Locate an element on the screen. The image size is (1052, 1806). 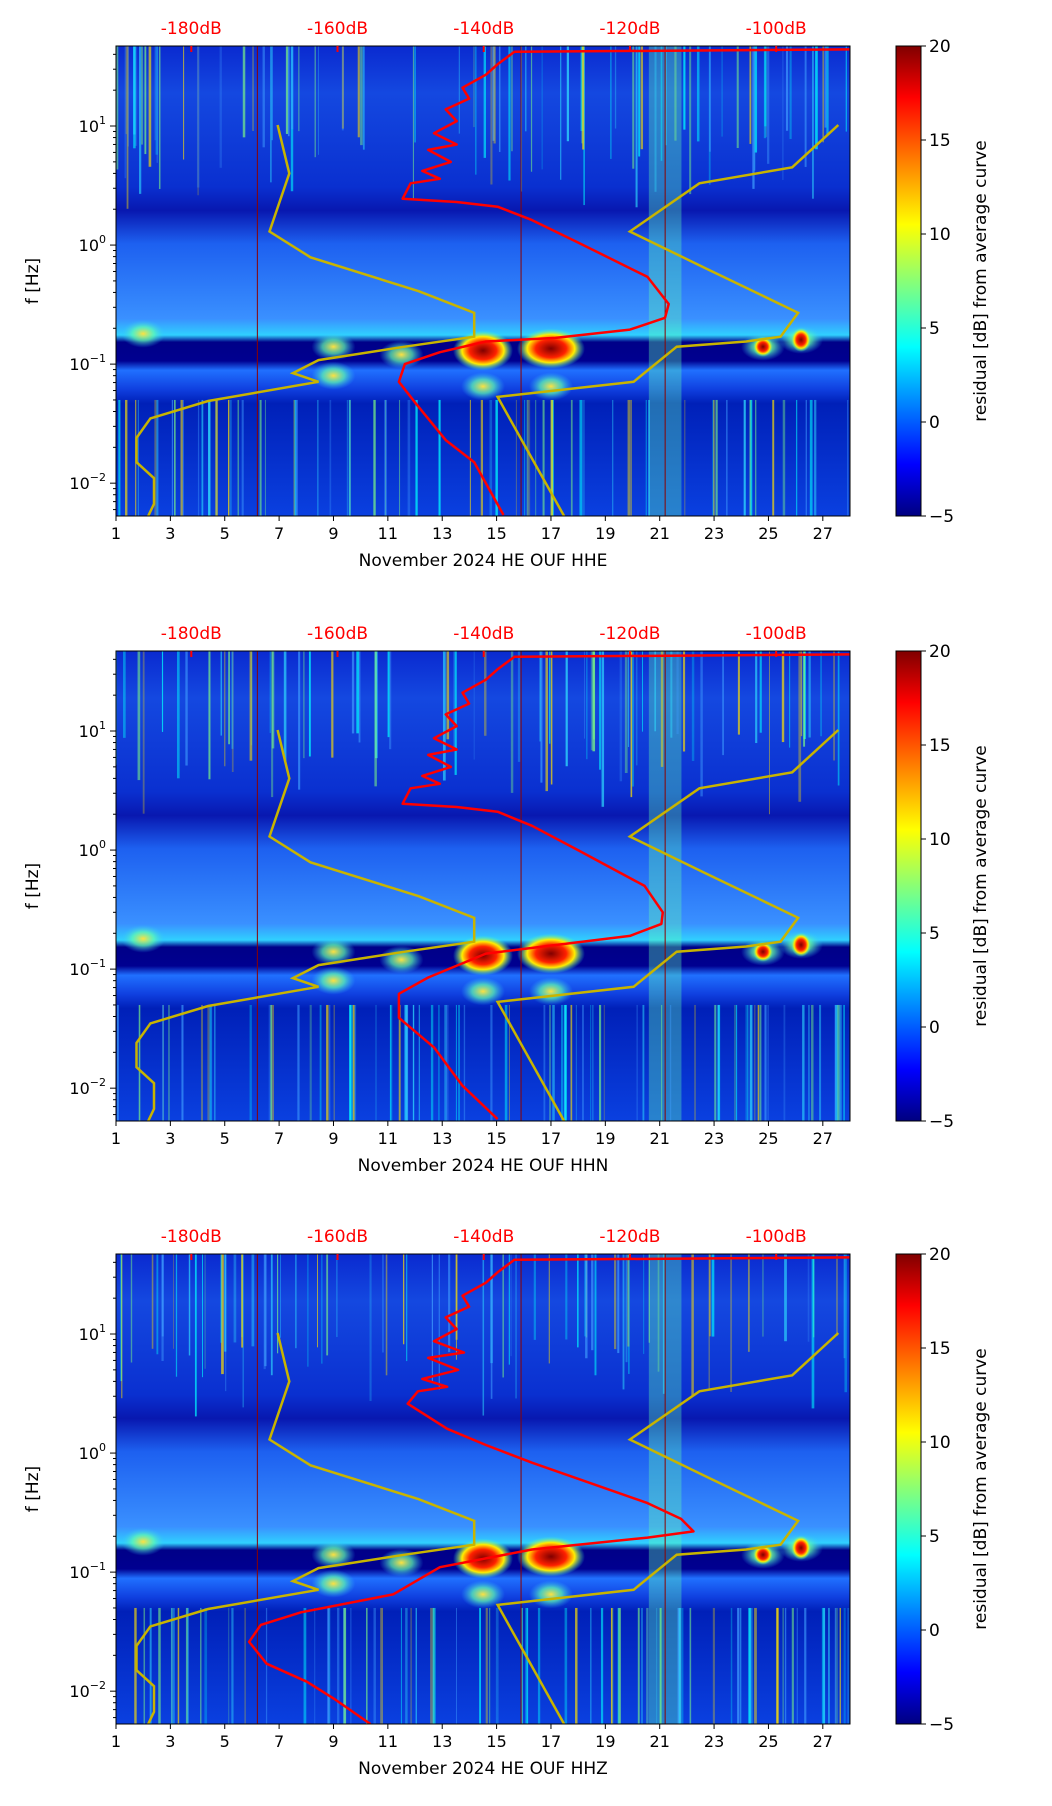
db-tick-label: -180dB is located at coordinates (191, 29).